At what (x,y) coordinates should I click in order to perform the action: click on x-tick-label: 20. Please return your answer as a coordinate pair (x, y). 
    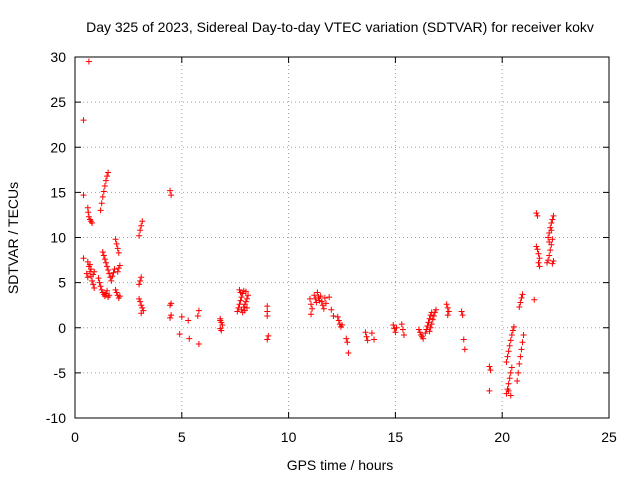
    Looking at the image, I should click on (502, 437).